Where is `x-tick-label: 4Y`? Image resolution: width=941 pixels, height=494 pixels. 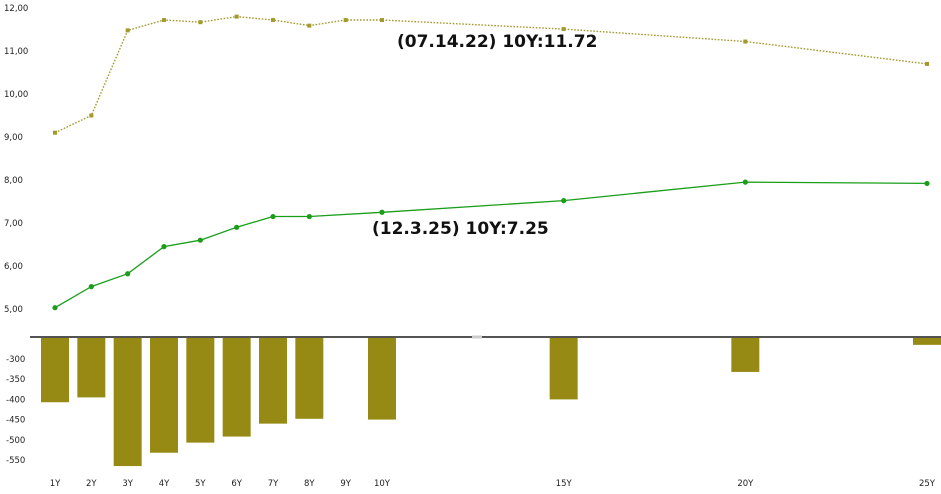
x-tick-label: 4Y is located at coordinates (164, 484).